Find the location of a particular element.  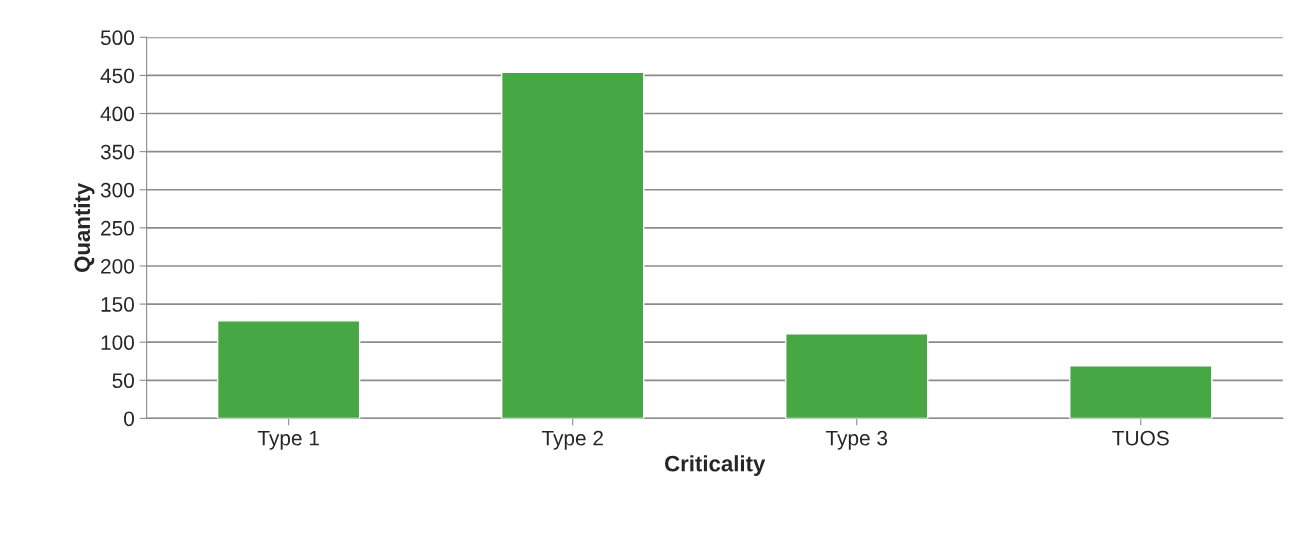

y-tick-label: 0 is located at coordinates (129, 419).